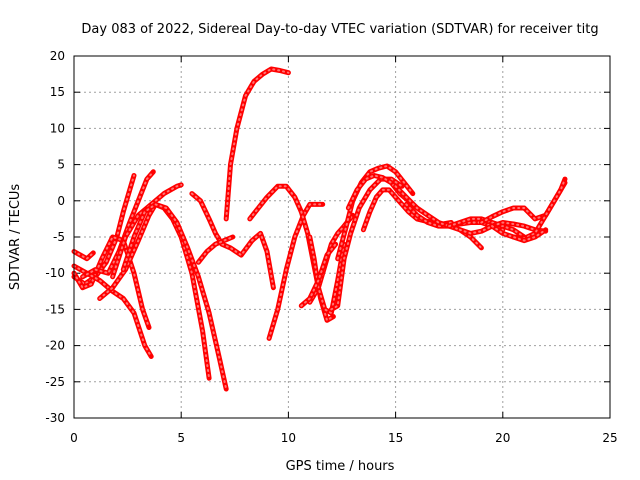 Image resolution: width=640 pixels, height=480 pixels. I want to click on y-tick-label: 0, so click(61, 201).